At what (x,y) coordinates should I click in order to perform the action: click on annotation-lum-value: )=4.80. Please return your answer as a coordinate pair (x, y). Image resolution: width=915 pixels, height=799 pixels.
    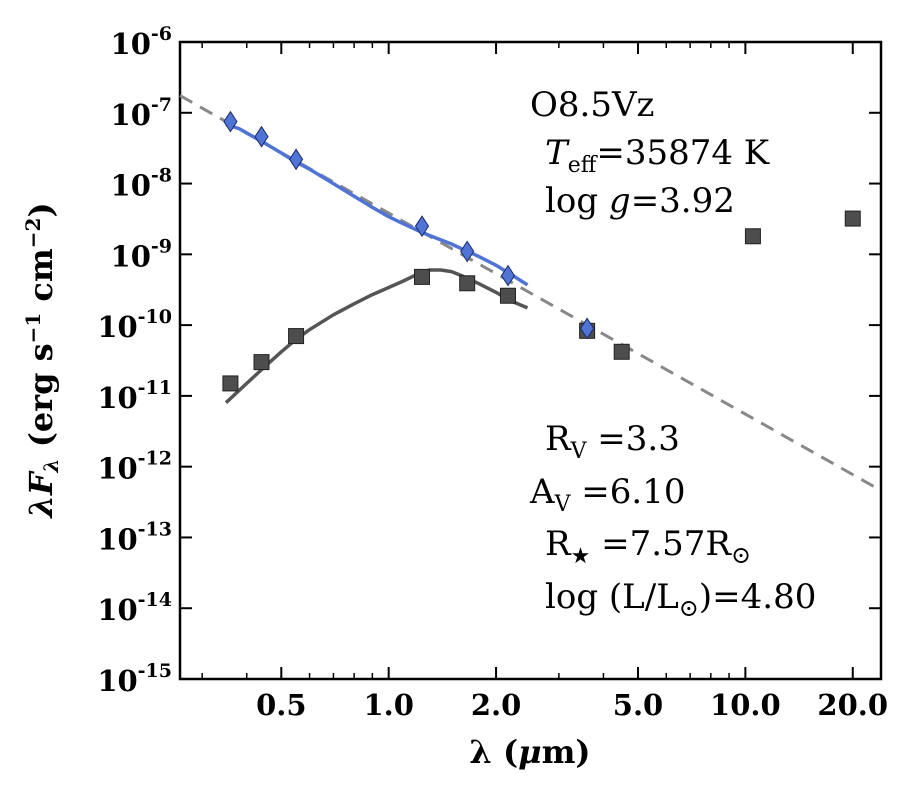
    Looking at the image, I should click on (757, 597).